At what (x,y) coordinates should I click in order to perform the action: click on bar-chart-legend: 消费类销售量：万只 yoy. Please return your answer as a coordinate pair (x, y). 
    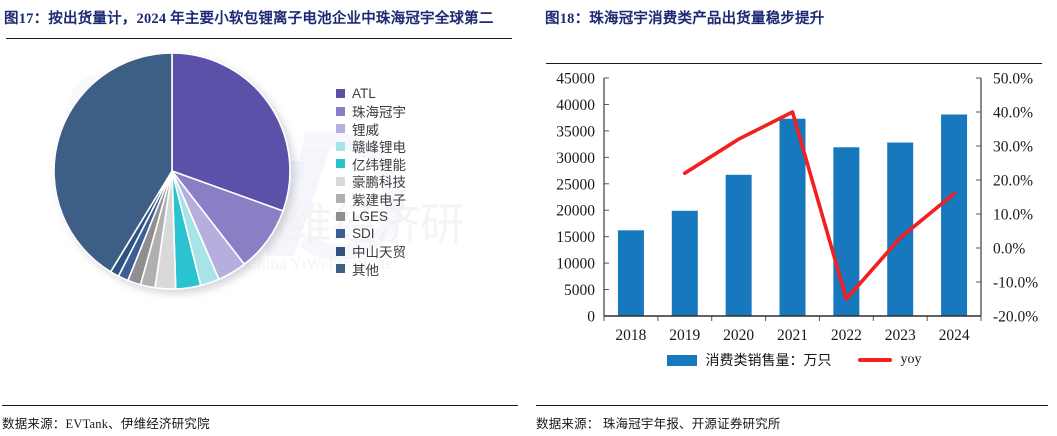
    Looking at the image, I should click on (794, 360).